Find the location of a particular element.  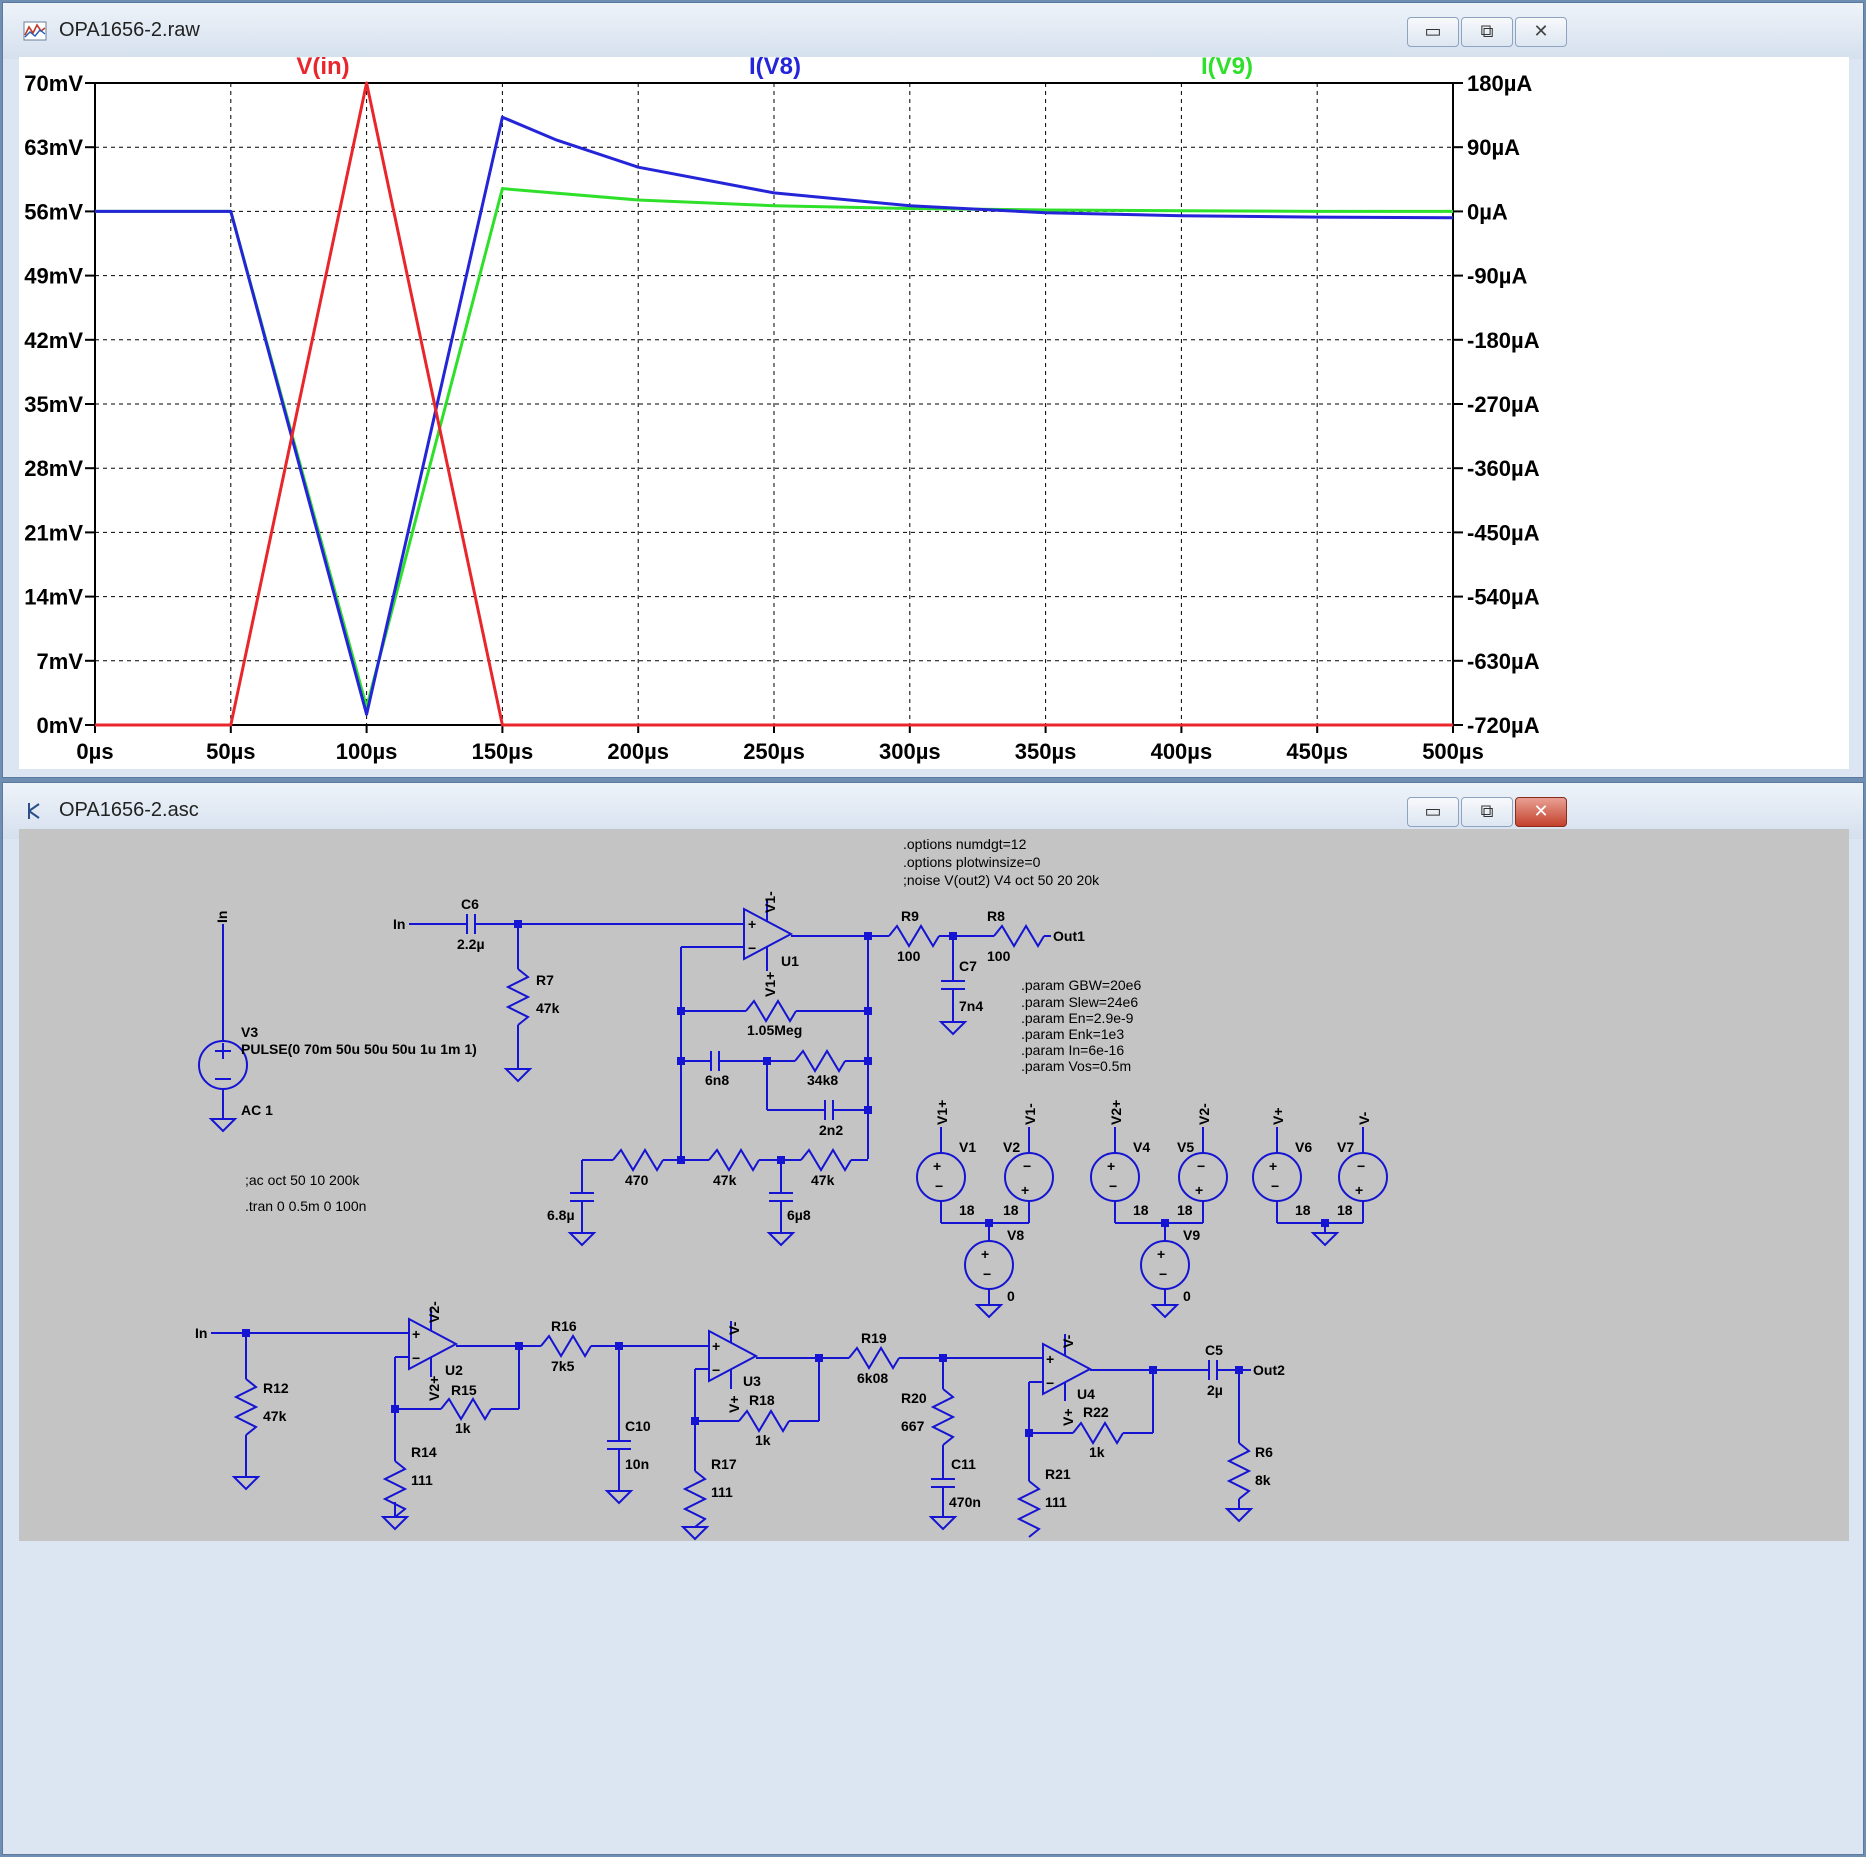

svg-text: In is located at coordinates (399, 924).